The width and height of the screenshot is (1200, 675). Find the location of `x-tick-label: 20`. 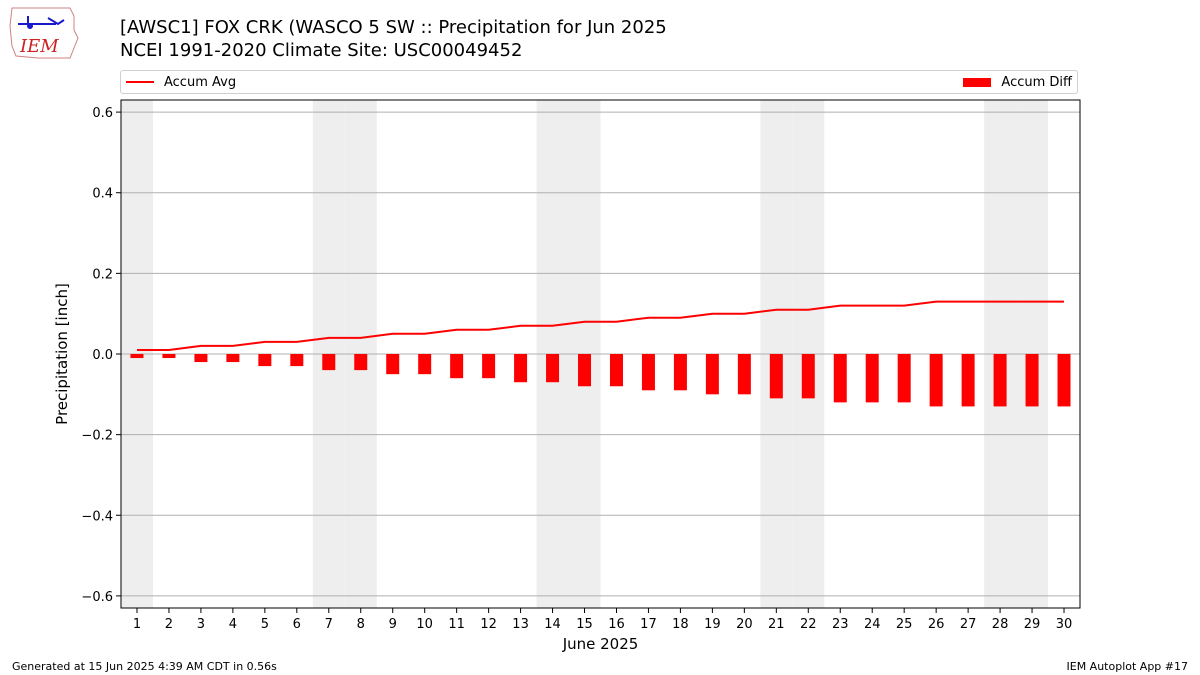

x-tick-label: 20 is located at coordinates (744, 624).